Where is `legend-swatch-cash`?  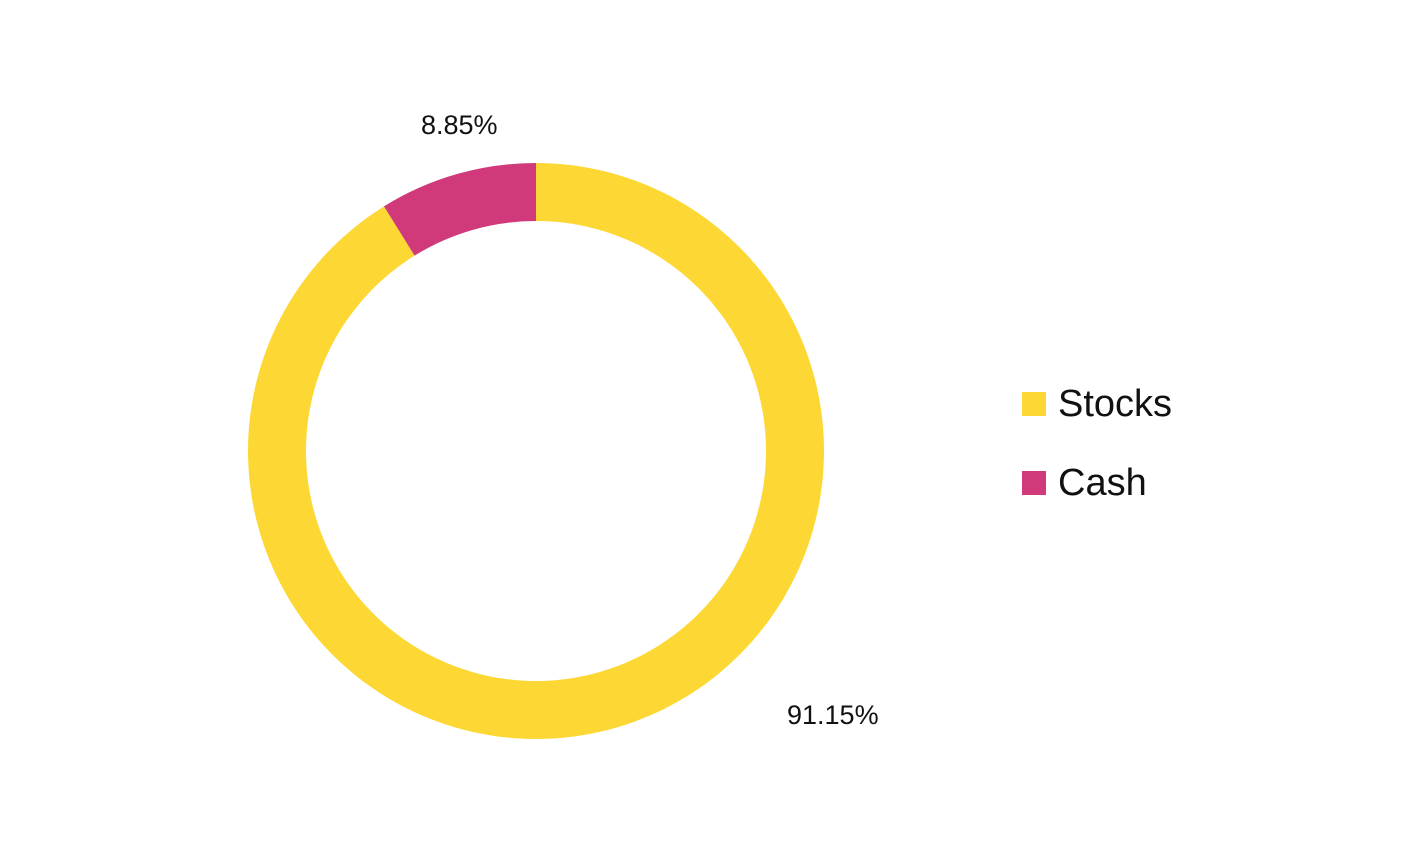 legend-swatch-cash is located at coordinates (1034, 483).